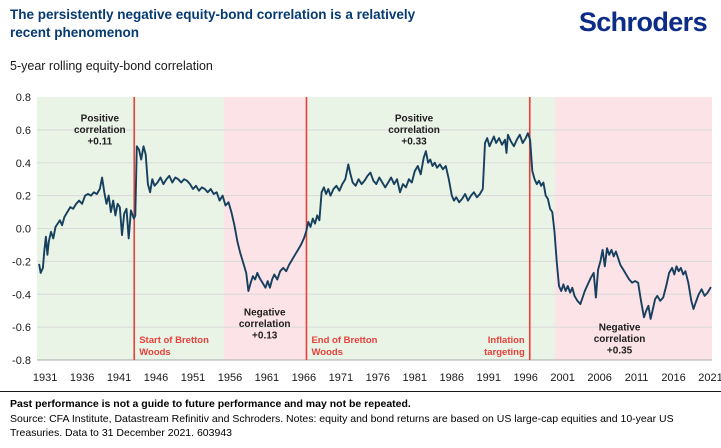 This screenshot has width=721, height=448. Describe the element at coordinates (21, 328) in the screenshot. I see `y-tick-label: -0.6` at that location.